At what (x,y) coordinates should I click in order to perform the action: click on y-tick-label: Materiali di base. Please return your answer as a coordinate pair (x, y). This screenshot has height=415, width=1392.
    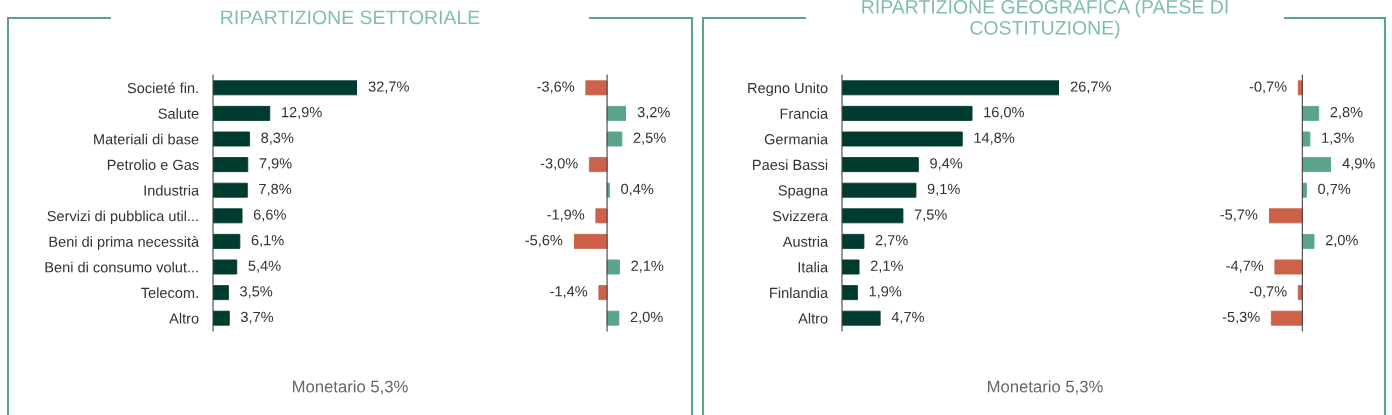
    Looking at the image, I should click on (146, 139).